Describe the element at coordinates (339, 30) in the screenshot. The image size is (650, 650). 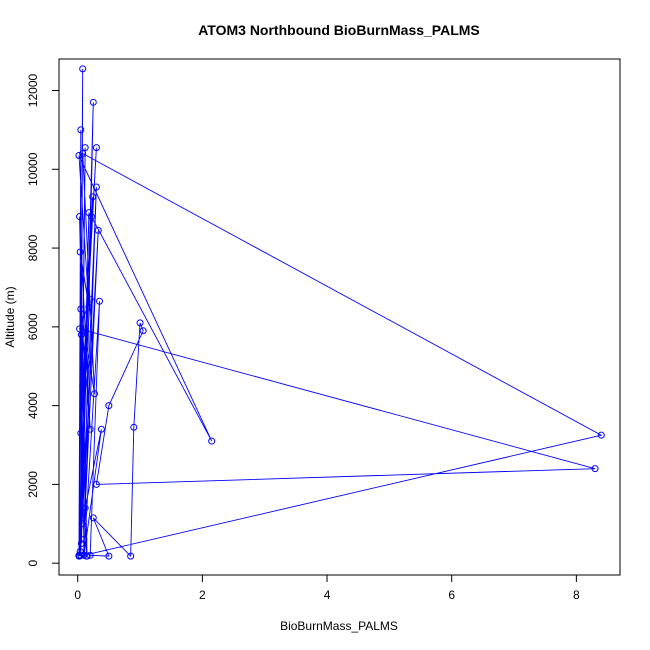
I see `chart-title: ATOM3 Northbound BioBurnMass_PALMS` at that location.